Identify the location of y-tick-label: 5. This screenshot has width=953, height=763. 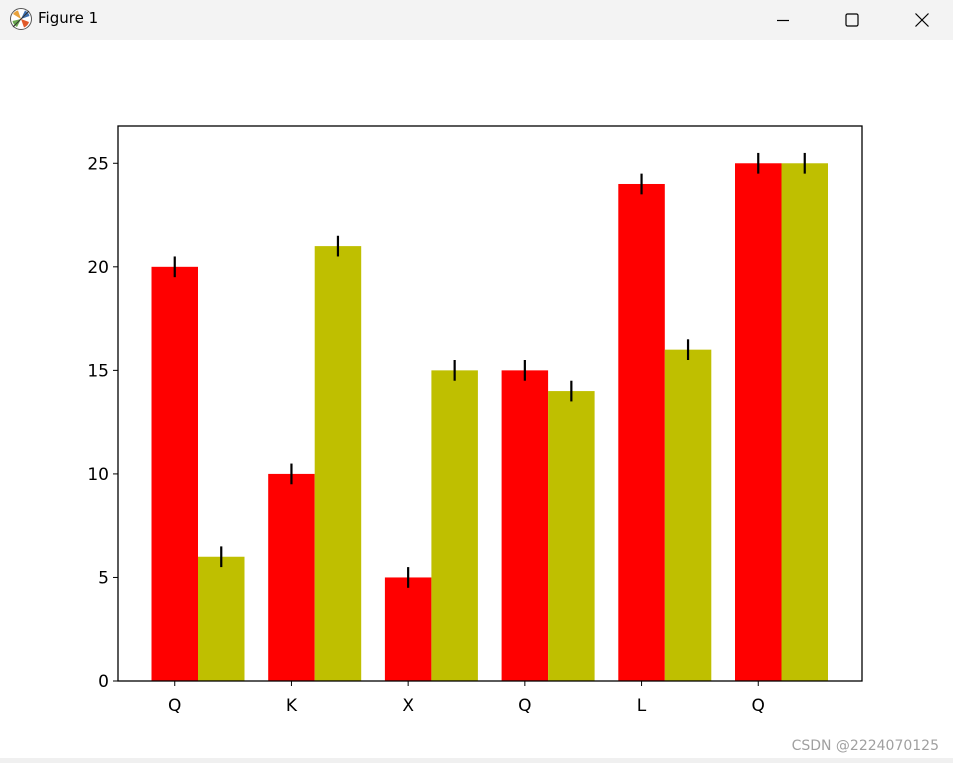
(103, 578).